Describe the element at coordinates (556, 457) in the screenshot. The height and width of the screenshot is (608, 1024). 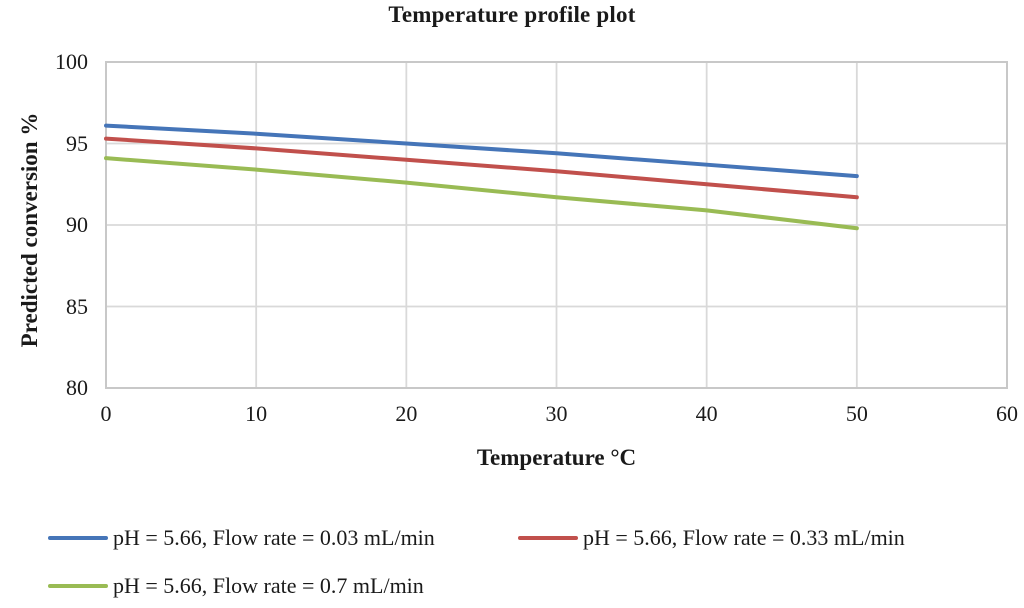
I see `x-axis-title: Temperature °C` at that location.